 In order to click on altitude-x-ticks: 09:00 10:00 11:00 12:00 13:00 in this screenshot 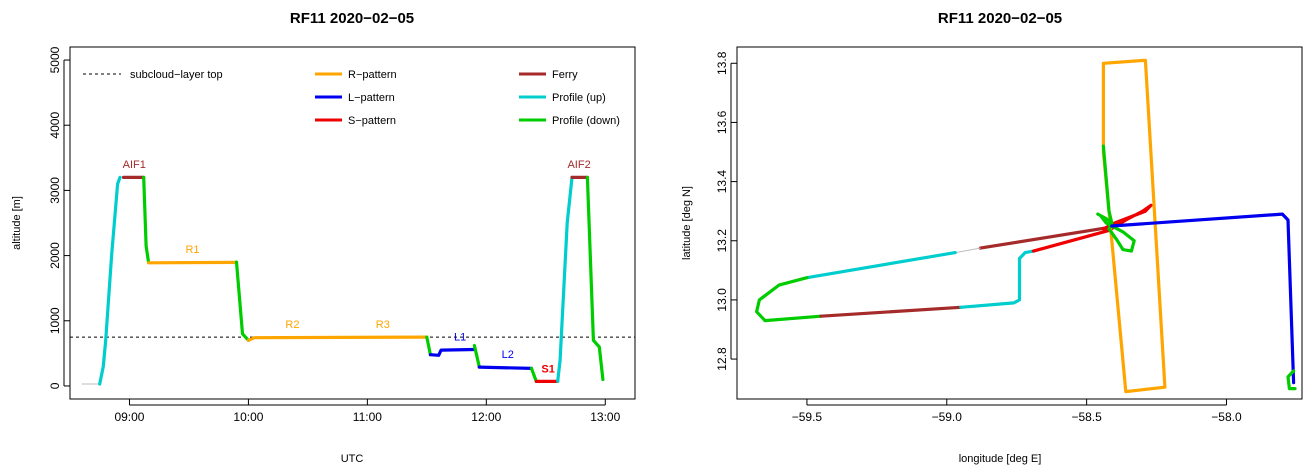, I will do `click(367, 411)`.